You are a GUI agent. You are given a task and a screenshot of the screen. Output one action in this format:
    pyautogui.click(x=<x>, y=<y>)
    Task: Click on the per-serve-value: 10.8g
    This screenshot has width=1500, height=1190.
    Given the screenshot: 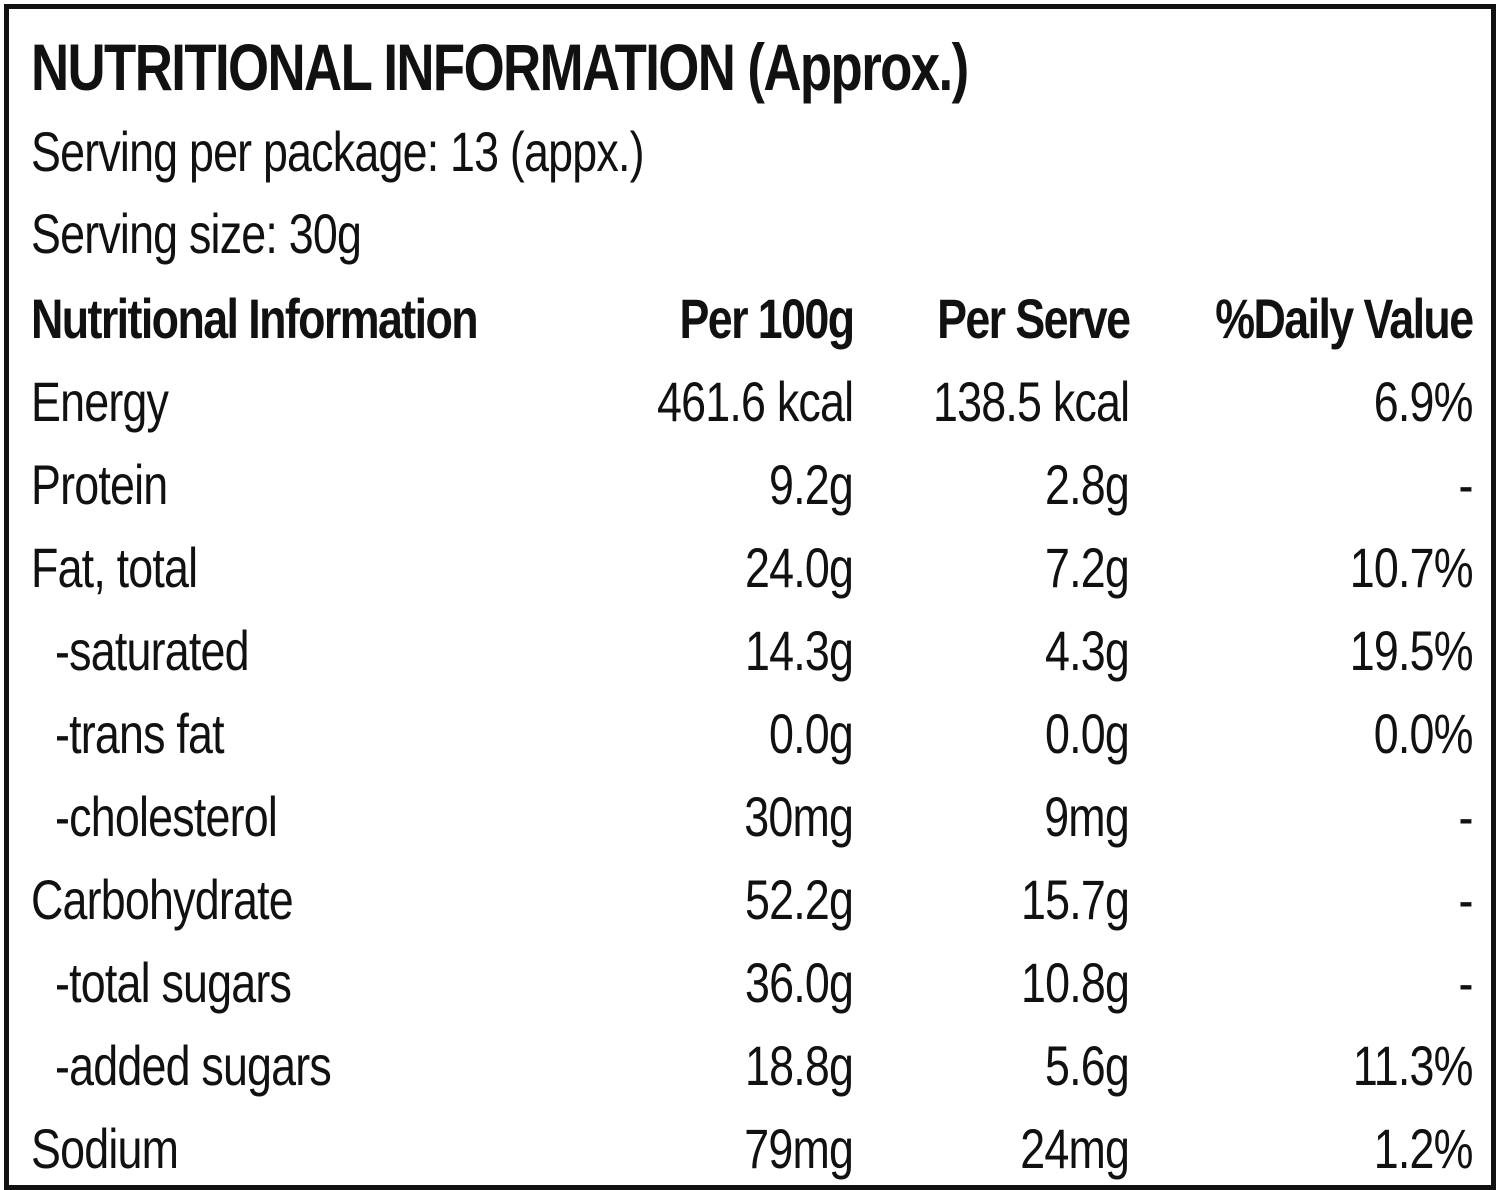 What is the action you would take?
    pyautogui.click(x=1075, y=982)
    